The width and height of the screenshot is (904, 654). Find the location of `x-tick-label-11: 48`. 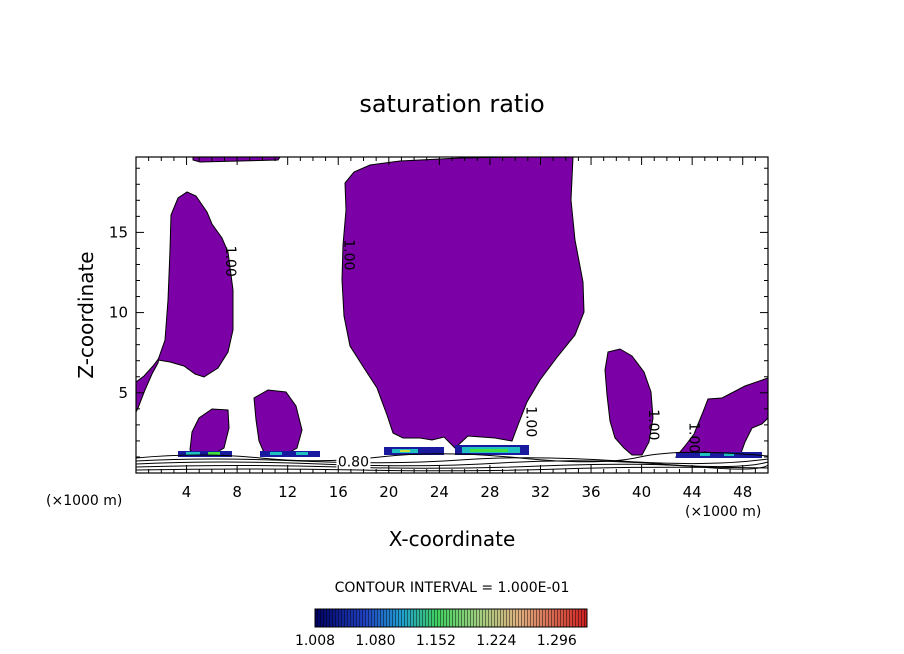

x-tick-label-11: 48 is located at coordinates (742, 492).